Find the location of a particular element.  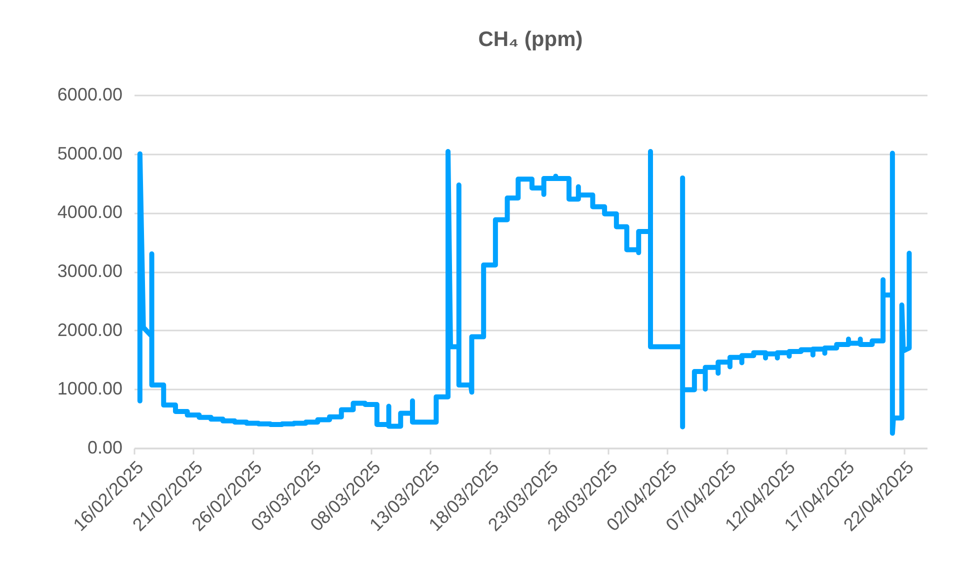

y-tick-label: 4000.00 is located at coordinates (89, 212).